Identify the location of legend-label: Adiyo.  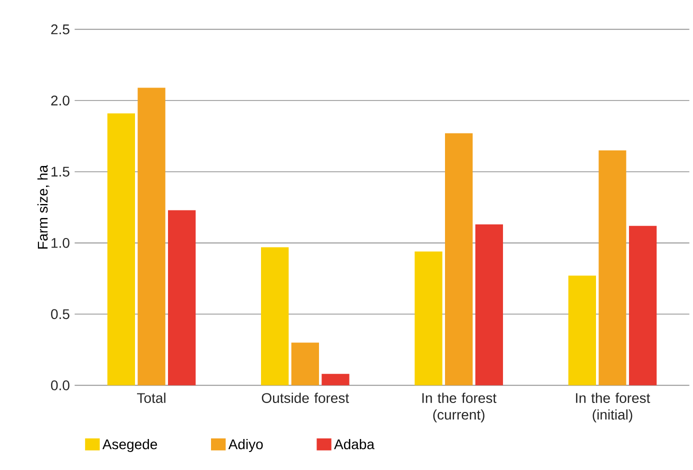
(245, 445).